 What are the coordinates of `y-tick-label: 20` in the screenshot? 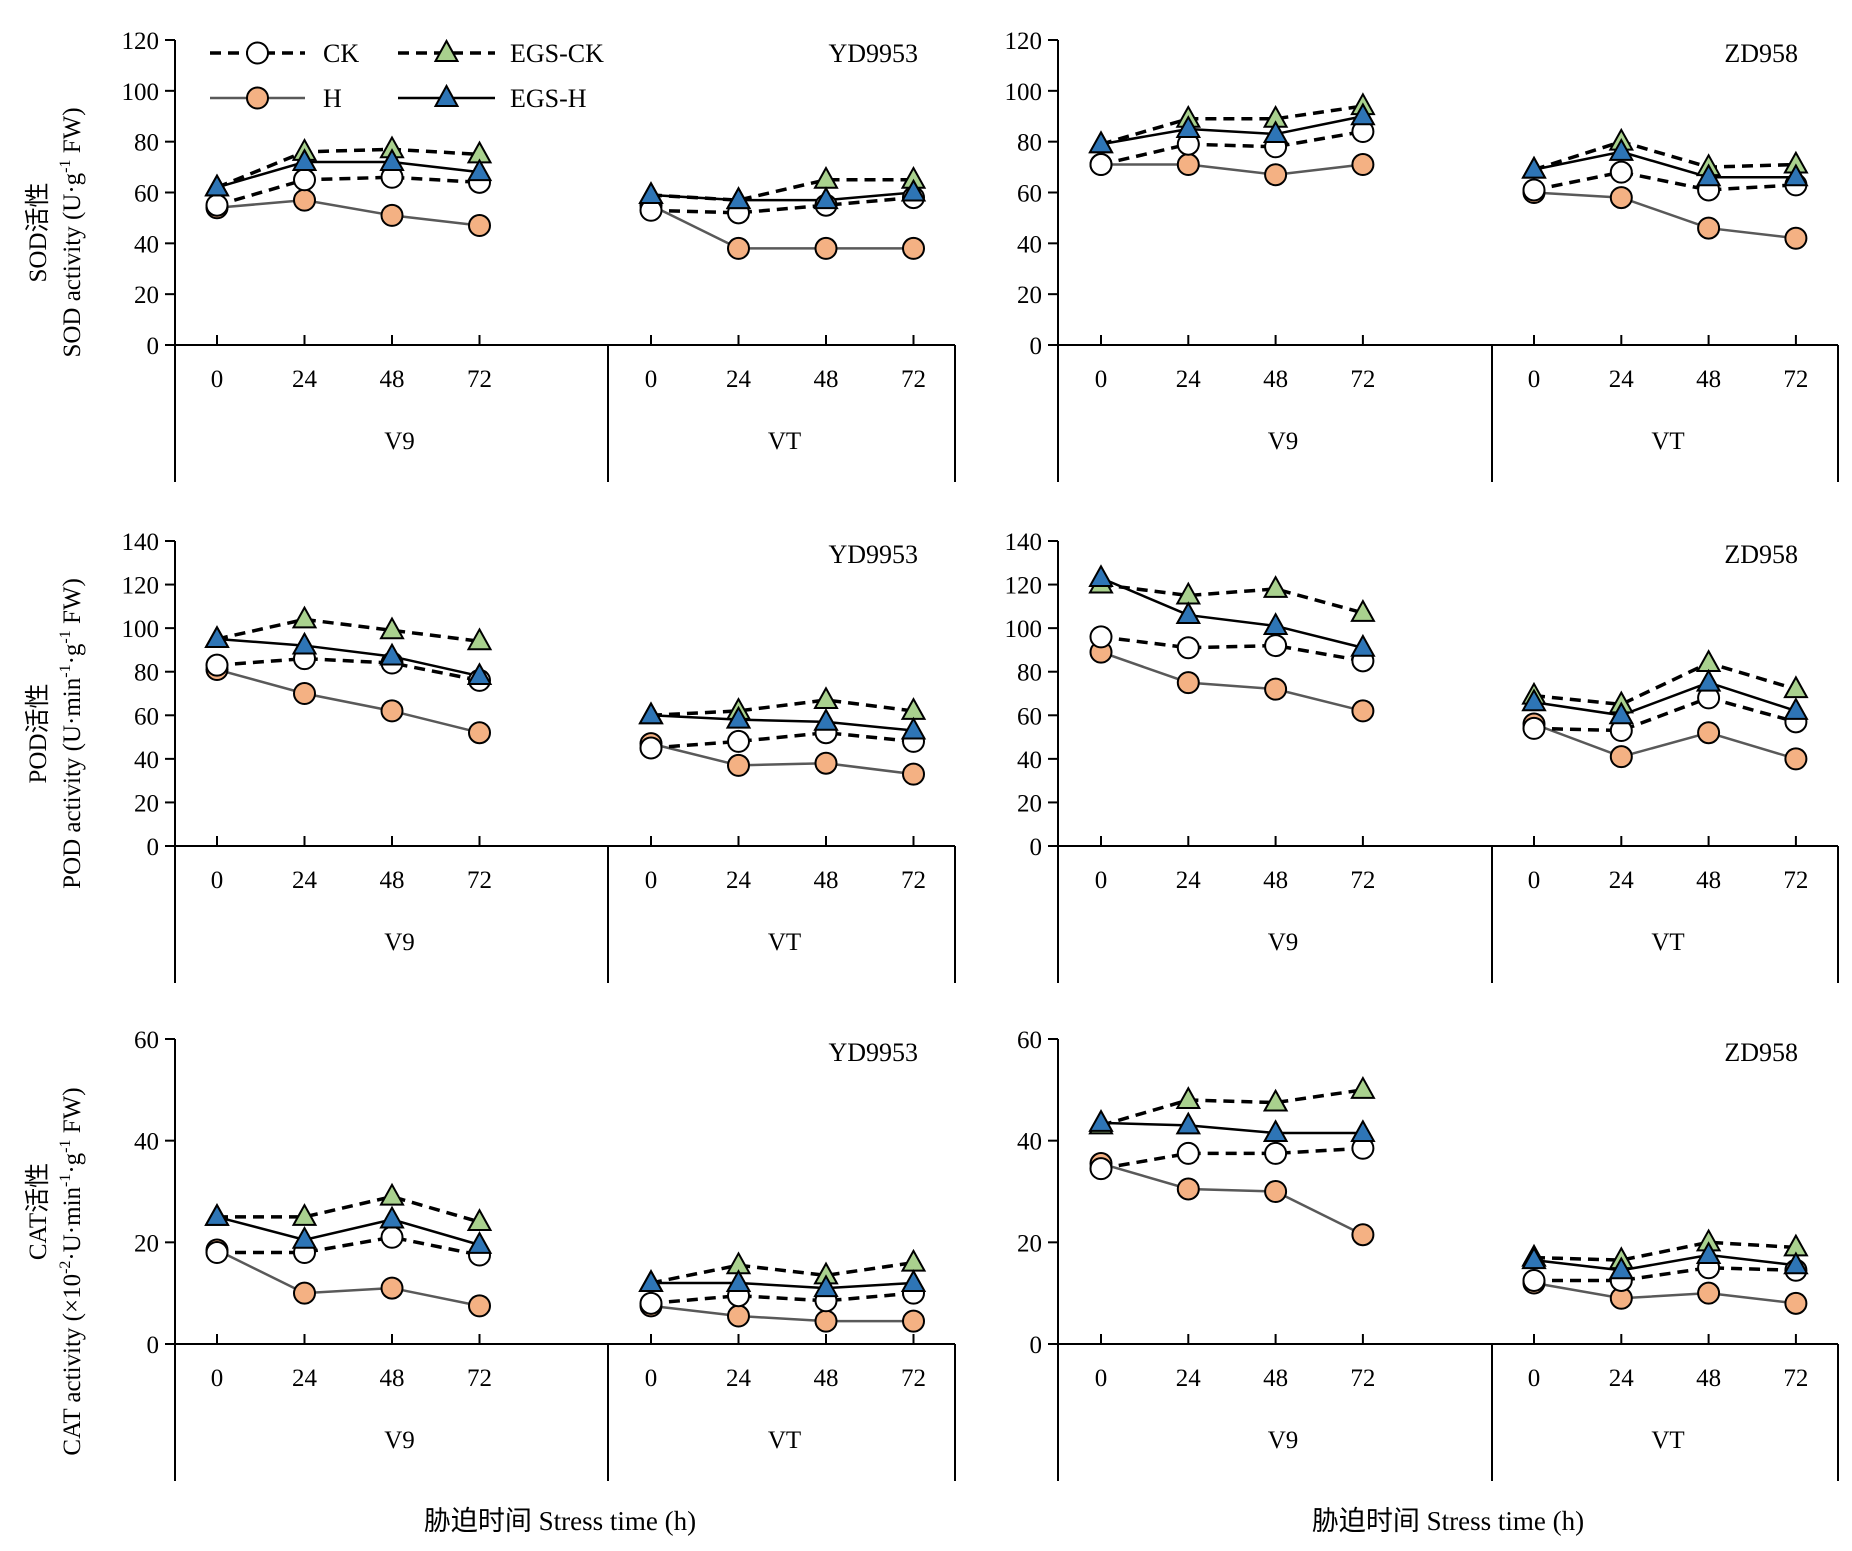 It's located at (1029, 803).